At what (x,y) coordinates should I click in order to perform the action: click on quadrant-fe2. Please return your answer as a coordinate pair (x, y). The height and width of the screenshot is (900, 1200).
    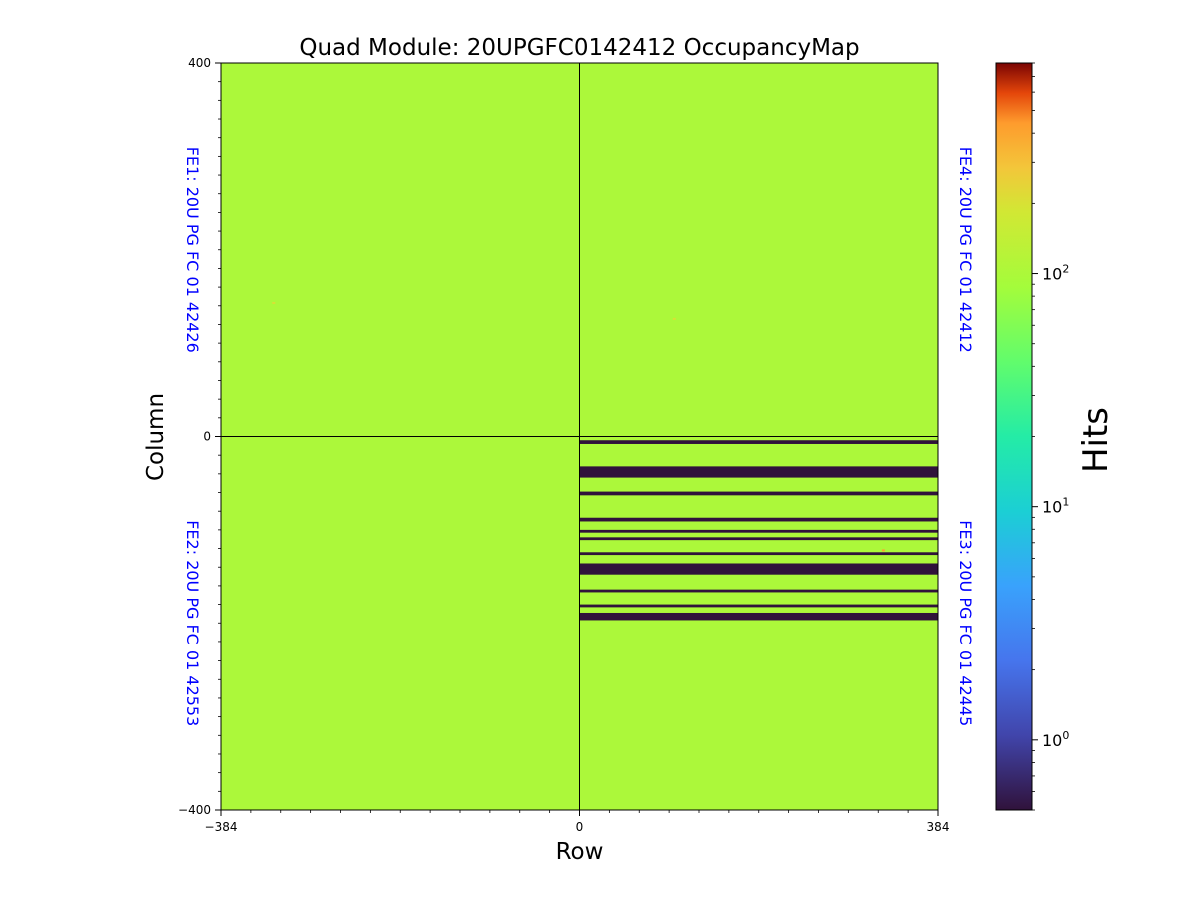
    Looking at the image, I should click on (400, 623).